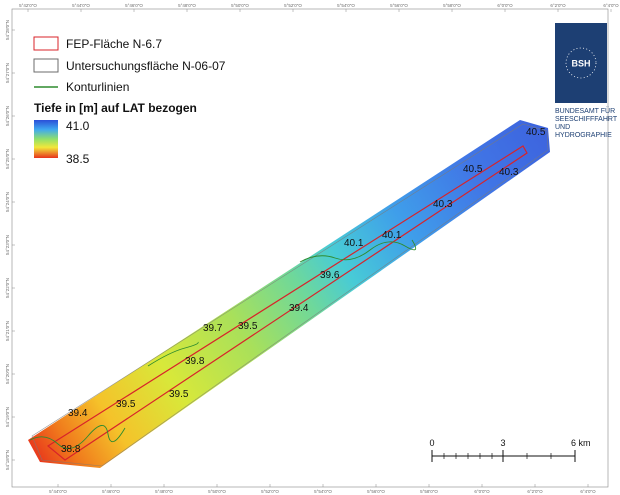 The image size is (620, 495). Describe the element at coordinates (114, 44) in the screenshot. I see `fep-legend-label: FEP-Fläche N-6.7` at that location.